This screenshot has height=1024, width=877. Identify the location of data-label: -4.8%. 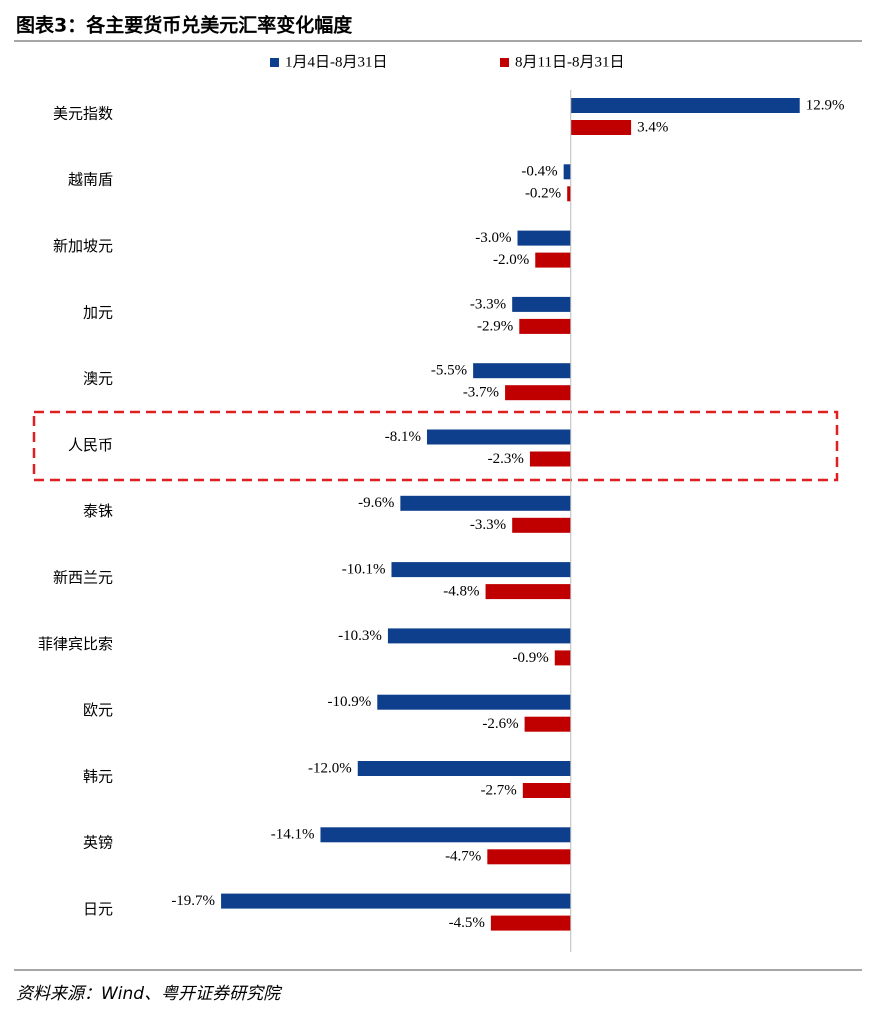
(461, 592).